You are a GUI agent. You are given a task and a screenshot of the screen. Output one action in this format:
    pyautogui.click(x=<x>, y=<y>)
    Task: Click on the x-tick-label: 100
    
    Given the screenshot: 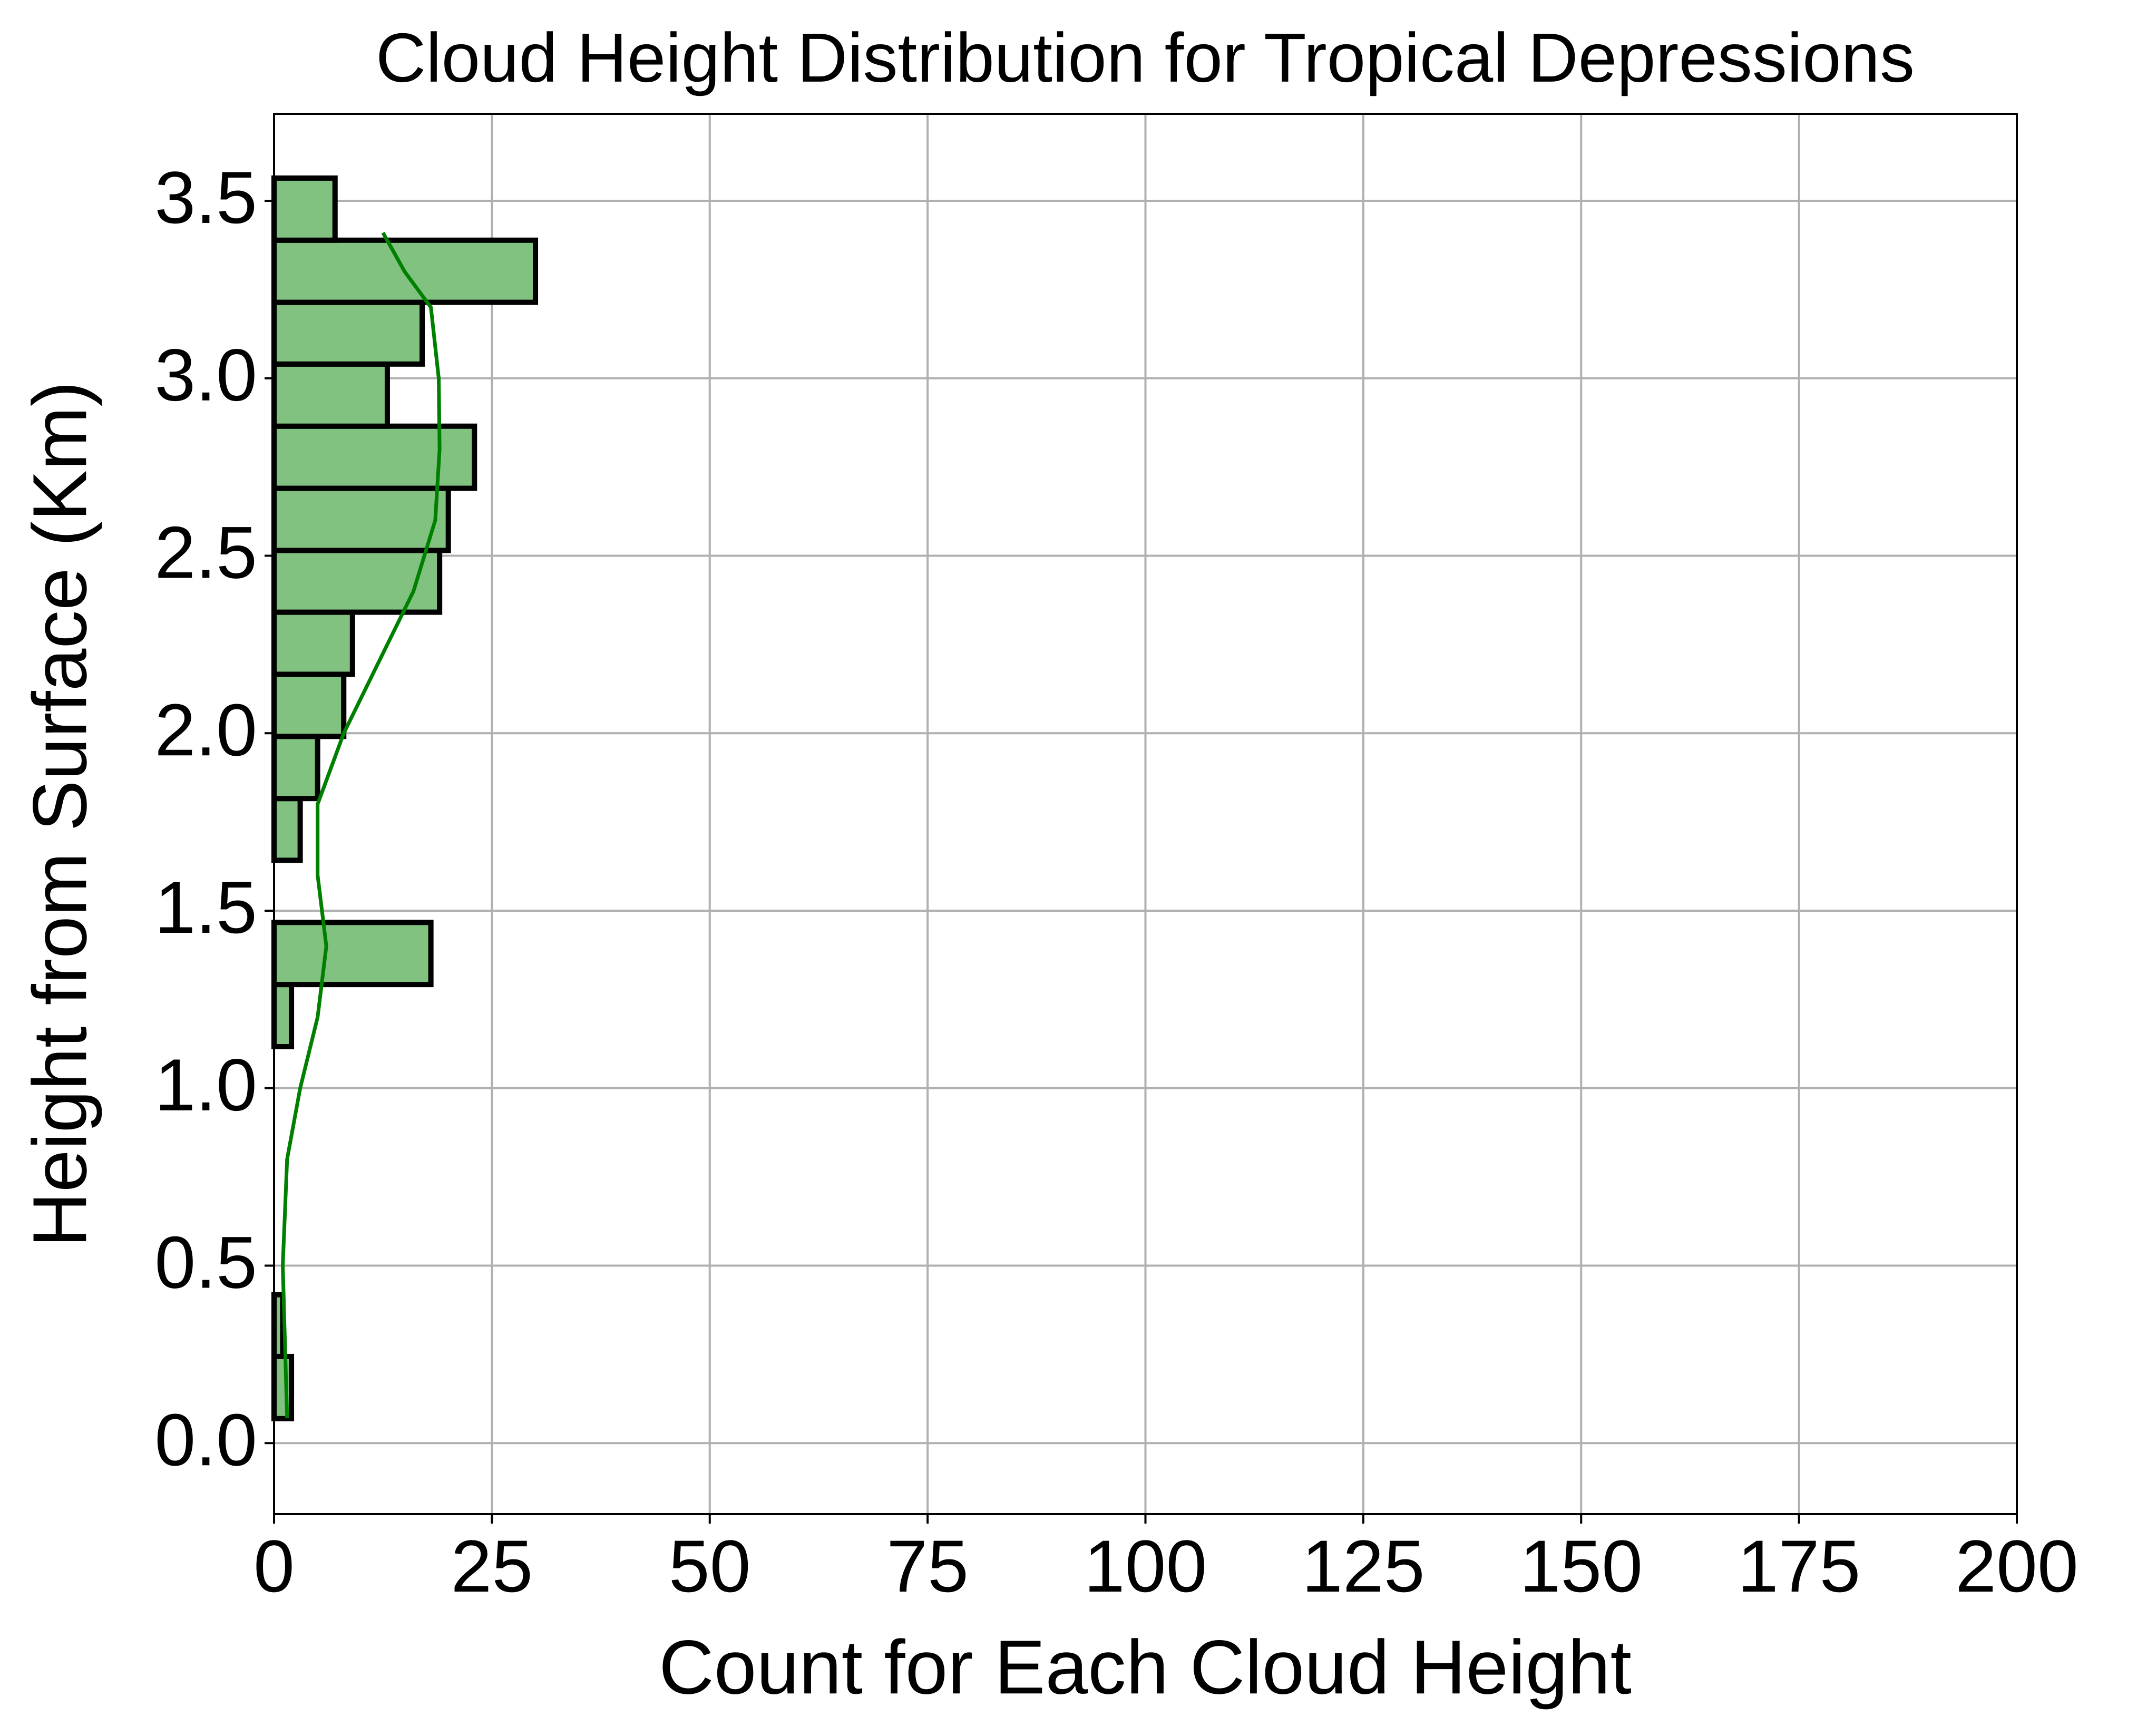 What is the action you would take?
    pyautogui.click(x=1145, y=1566)
    